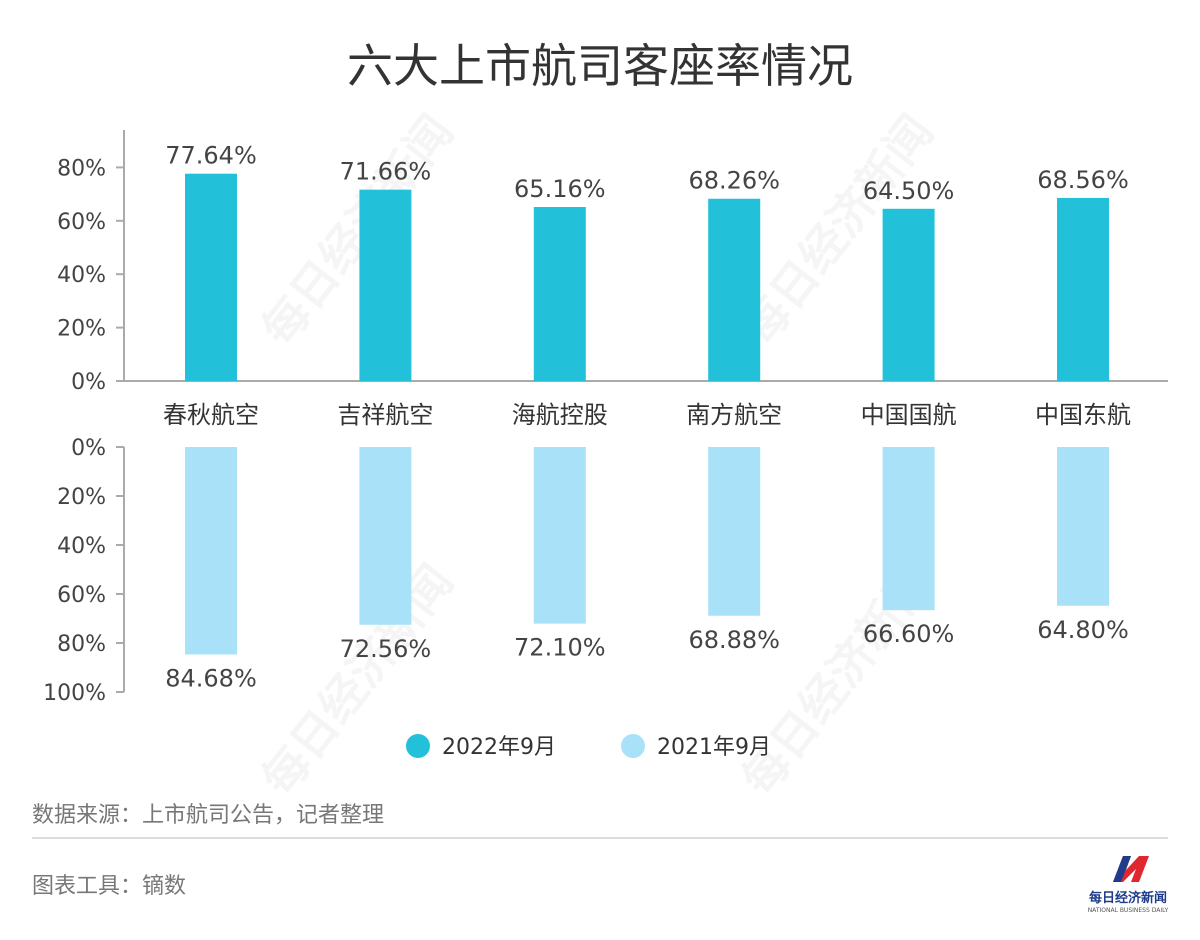 This screenshot has height=940, width=1200. I want to click on category-label: 中国国航, so click(909, 415).